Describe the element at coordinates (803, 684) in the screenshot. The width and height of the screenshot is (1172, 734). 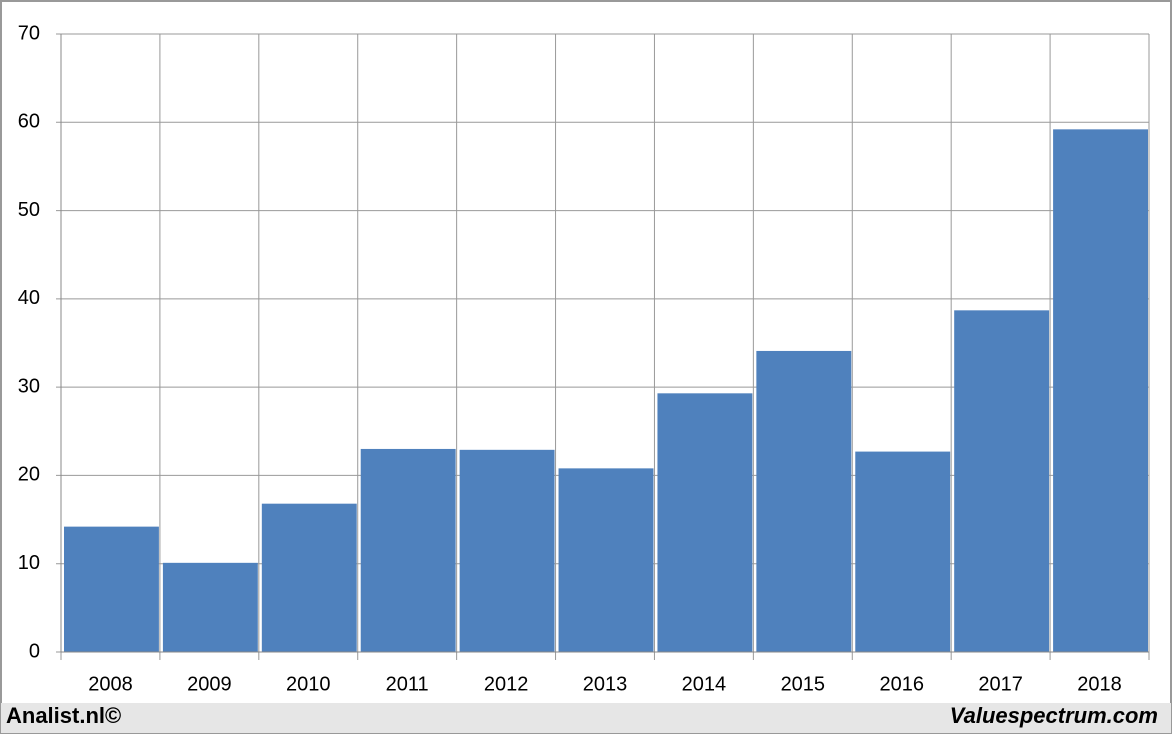
I see `x-tick-label: 2015` at that location.